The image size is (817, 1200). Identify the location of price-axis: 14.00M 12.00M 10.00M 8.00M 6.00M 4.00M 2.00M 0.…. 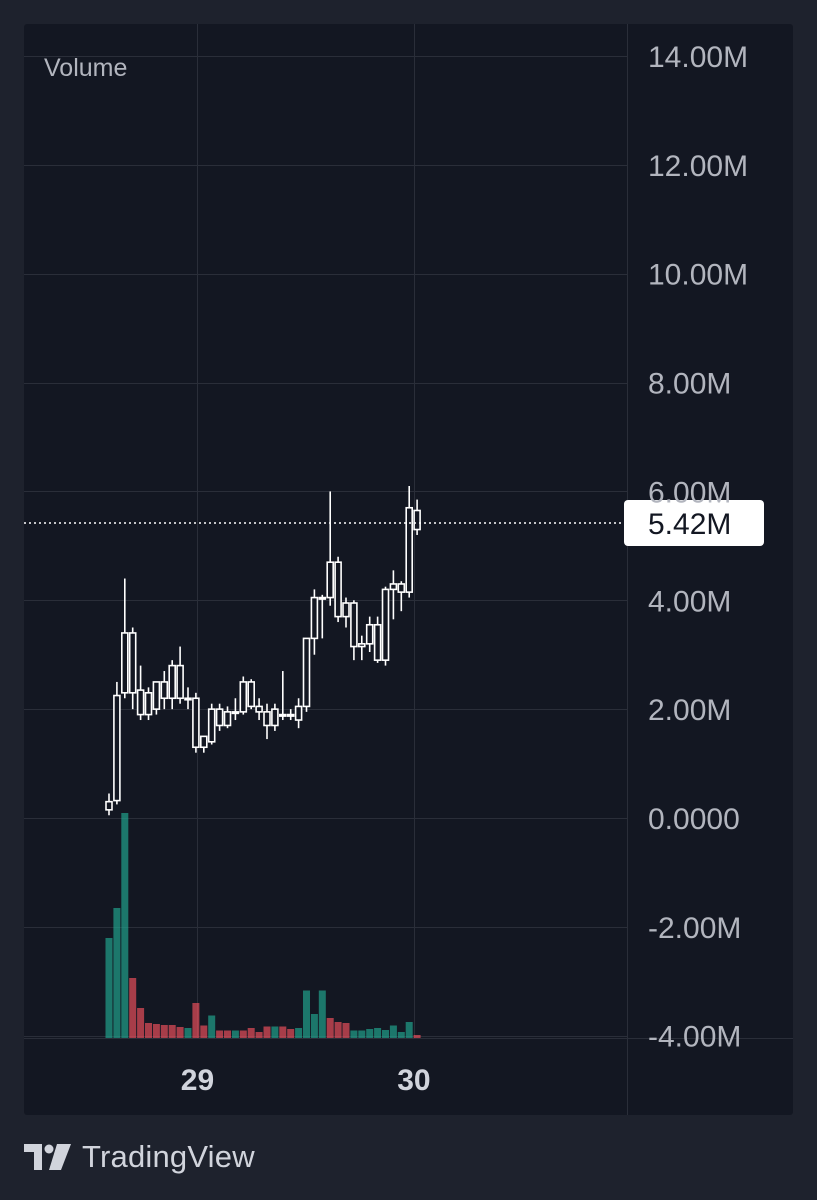
(698, 547).